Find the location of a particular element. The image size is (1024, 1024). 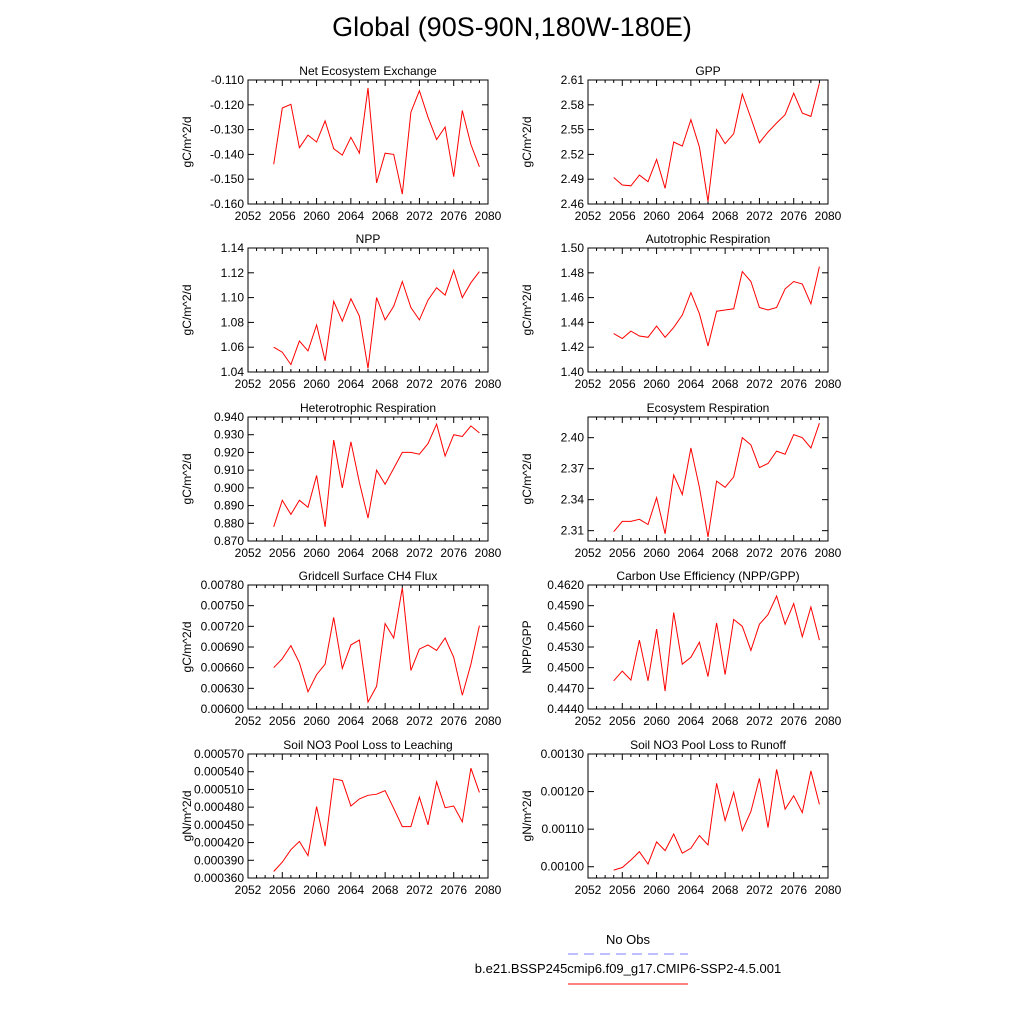

y-tick-label: 2.31 is located at coordinates (573, 531).